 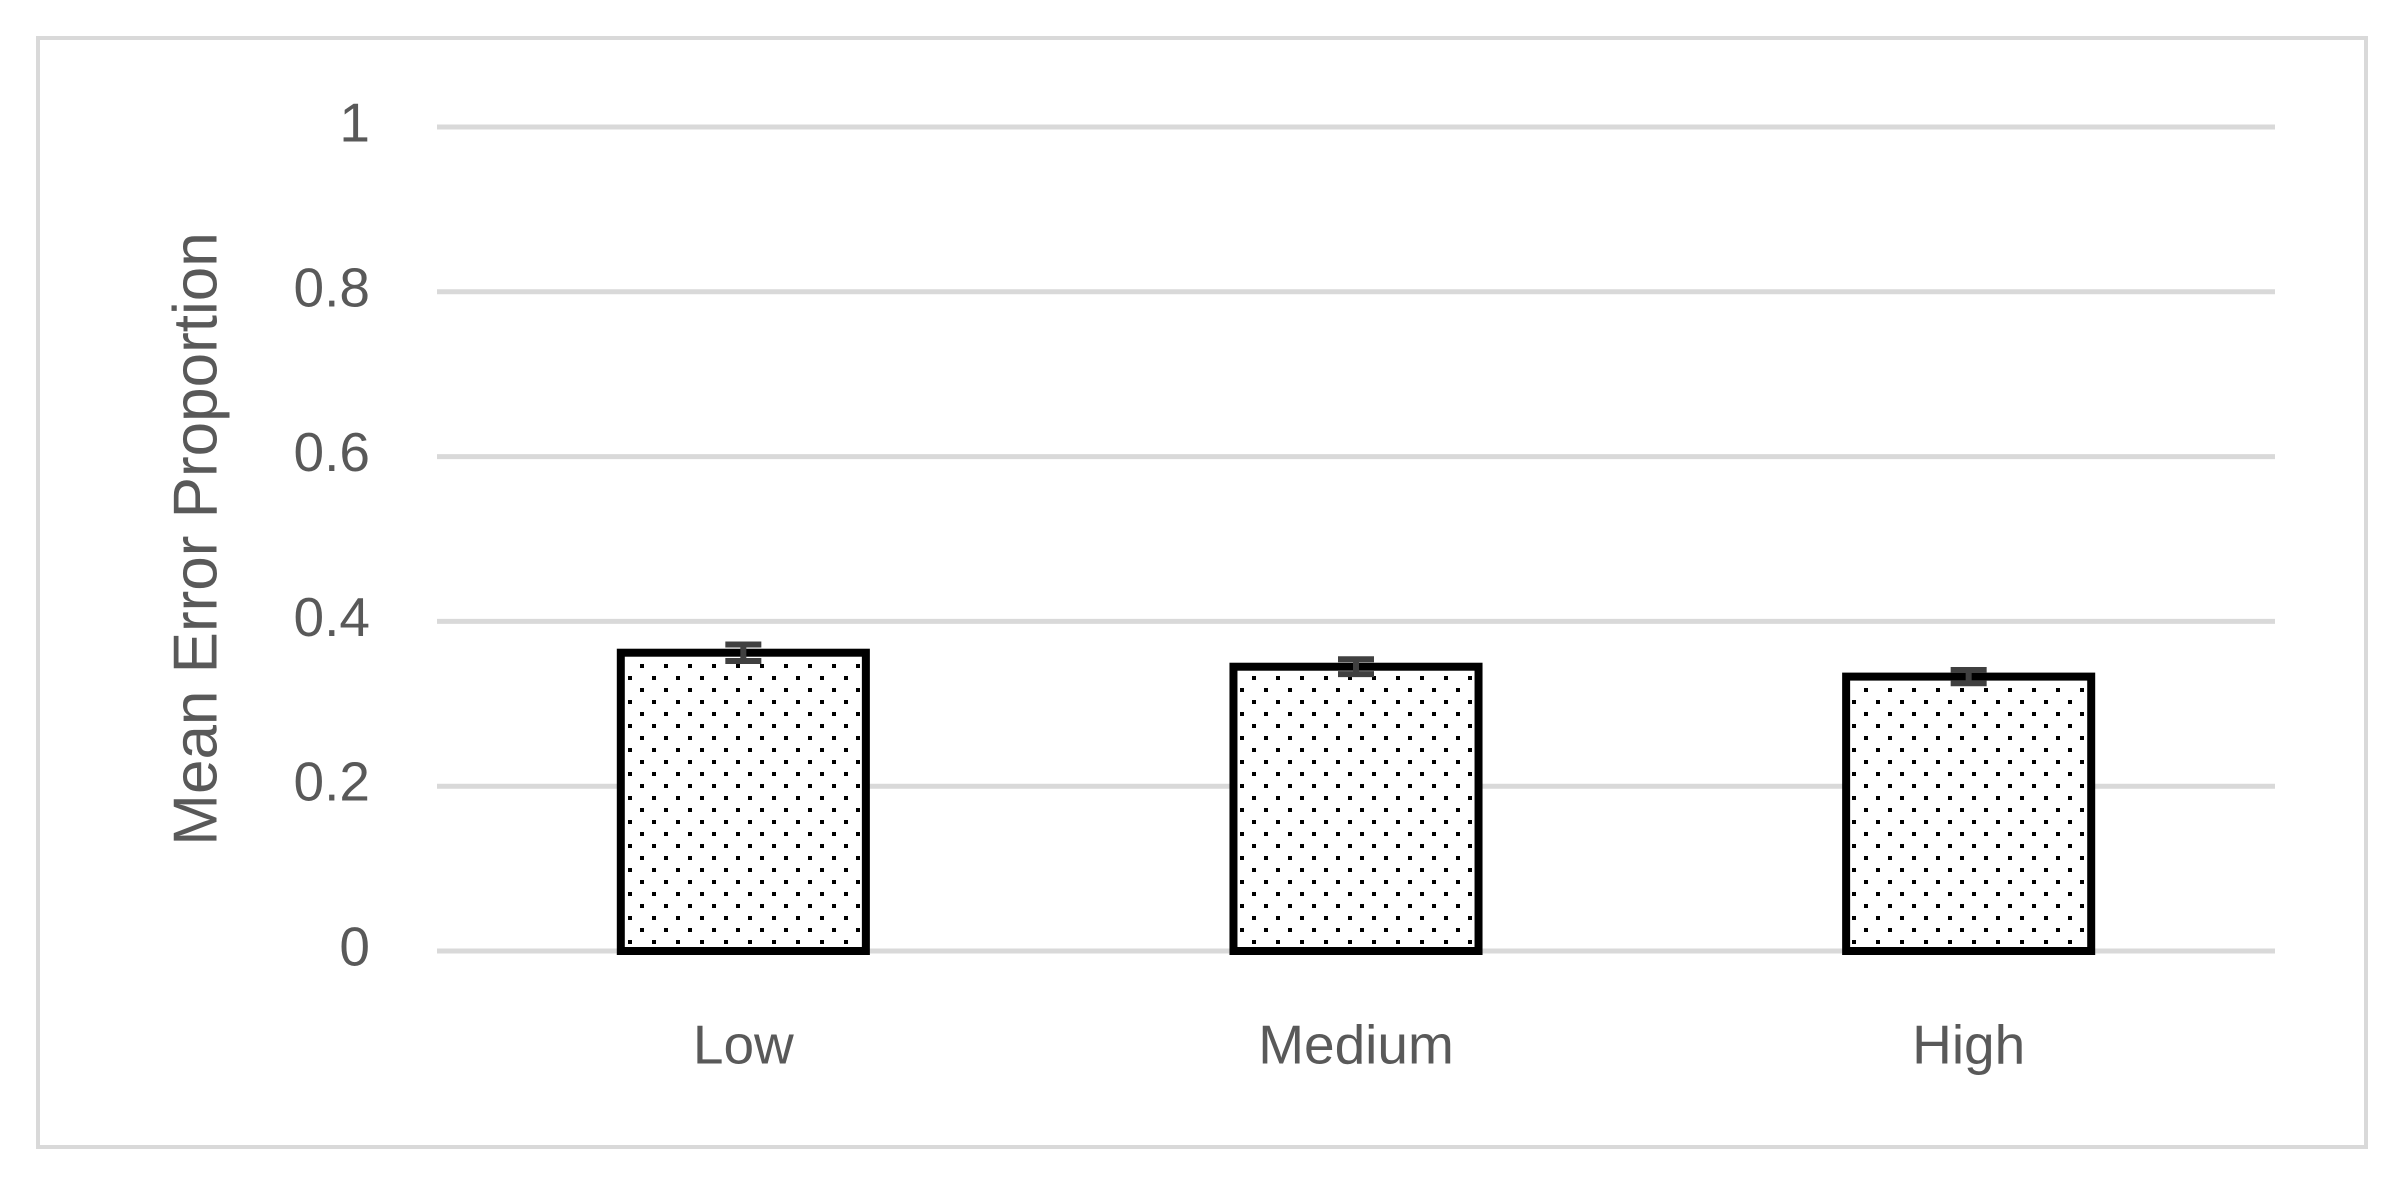 I want to click on y-tick-label: 1, so click(x=354, y=123).